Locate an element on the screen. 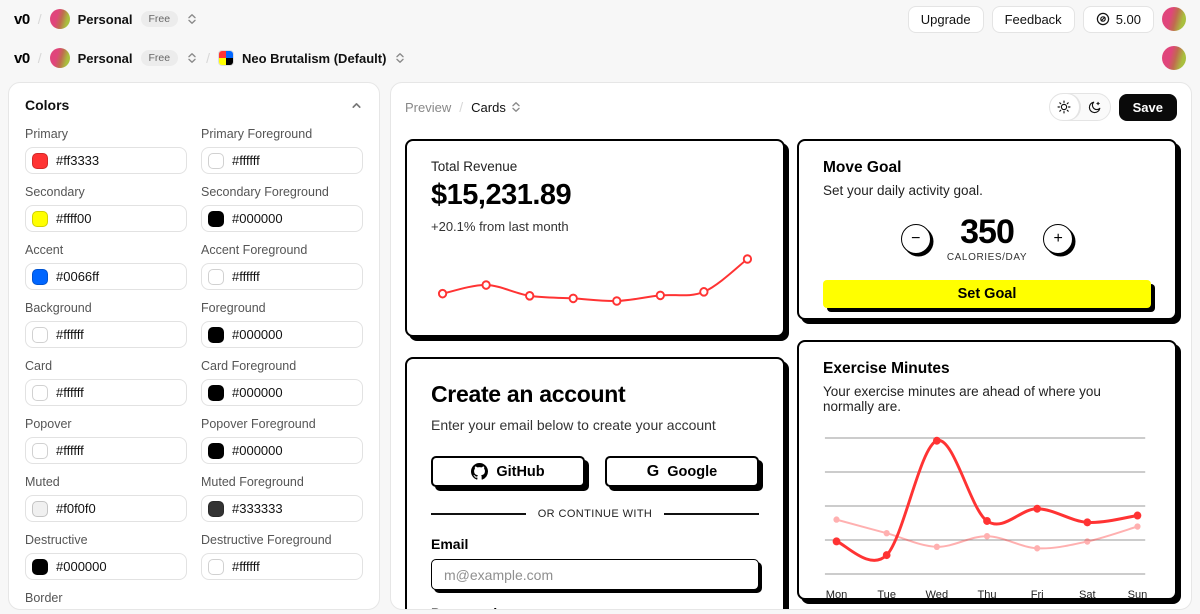  set-goal-button: Set Goal is located at coordinates (987, 294).